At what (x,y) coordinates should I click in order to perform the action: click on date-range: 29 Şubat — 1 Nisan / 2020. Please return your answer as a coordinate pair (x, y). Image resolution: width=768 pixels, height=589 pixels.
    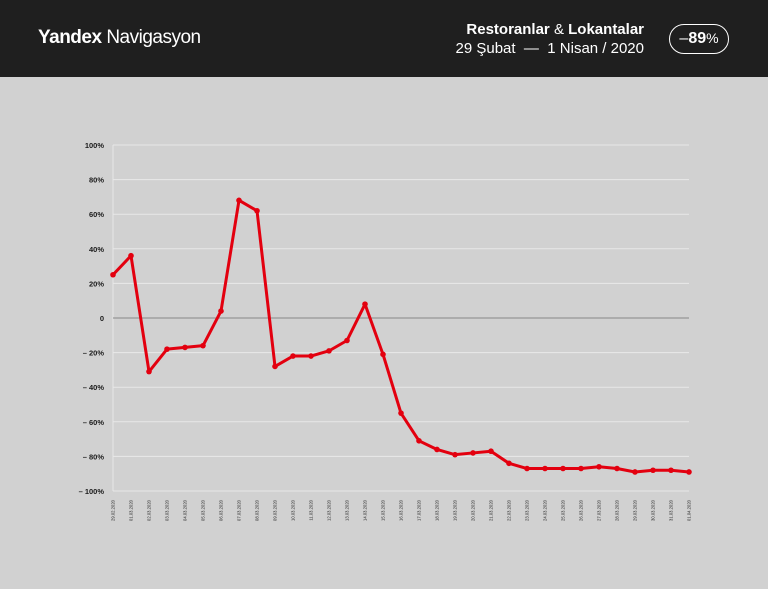
    Looking at the image, I should click on (550, 48).